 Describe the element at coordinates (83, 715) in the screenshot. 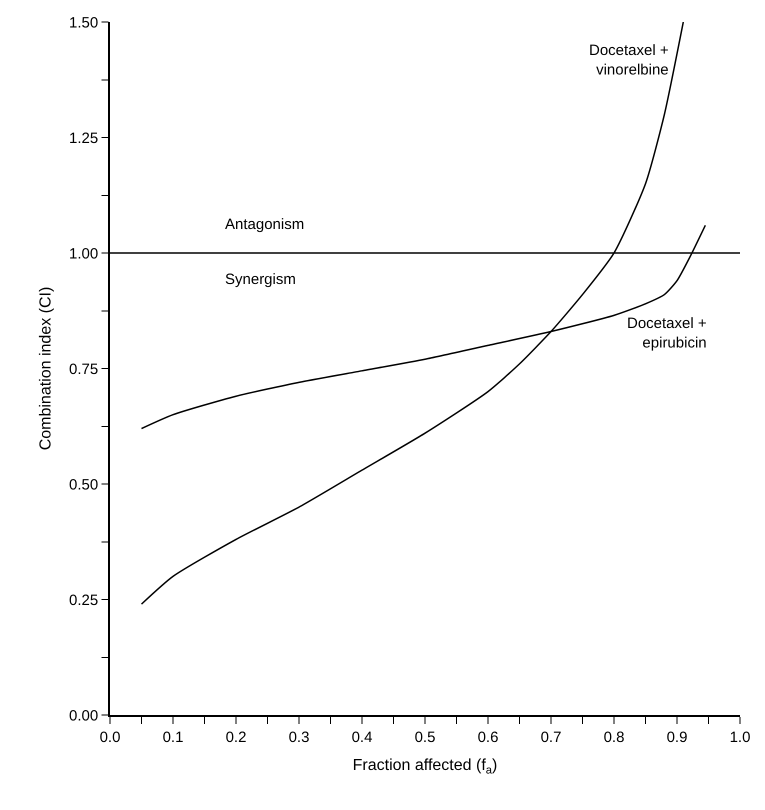

I see `y-tick-label: 0.00` at that location.